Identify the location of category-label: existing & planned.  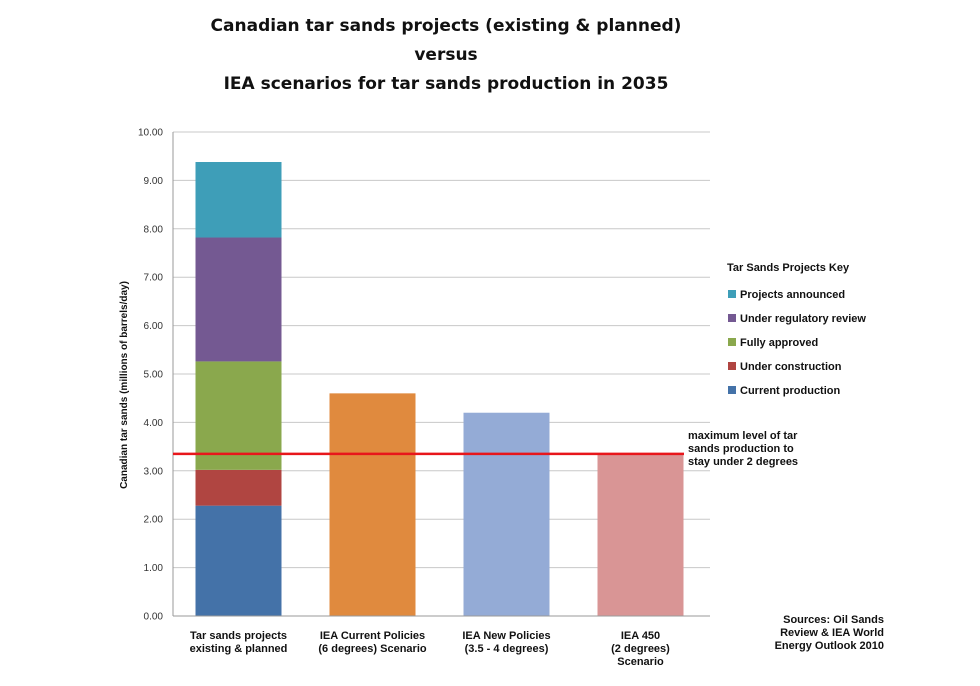
(239, 649).